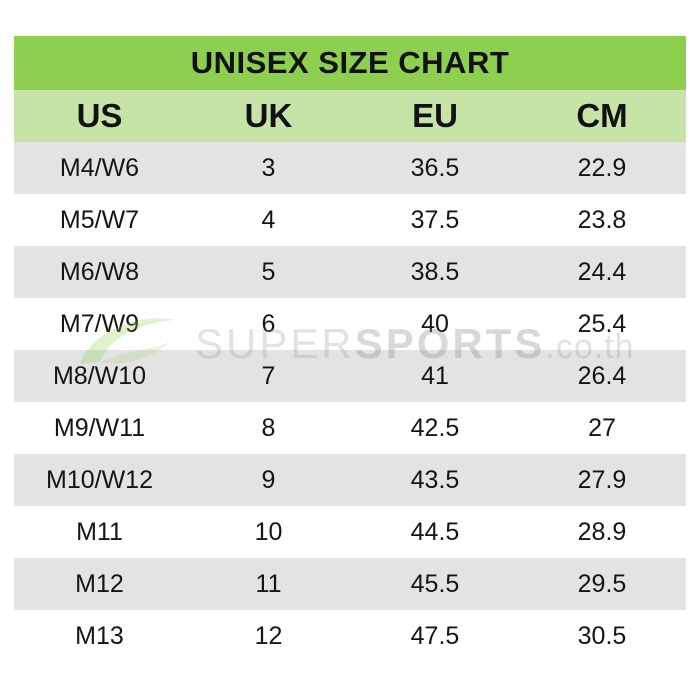  Describe the element at coordinates (435, 271) in the screenshot. I see `cell-eu: 38.5` at that location.